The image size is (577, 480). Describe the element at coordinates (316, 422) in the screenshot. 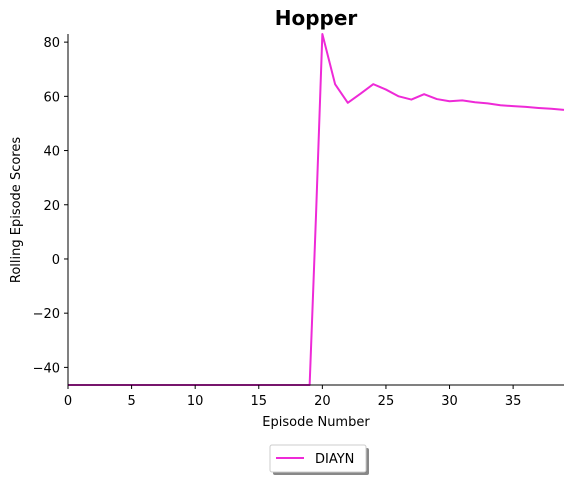

I see `x-axis-title: Episode Number` at that location.